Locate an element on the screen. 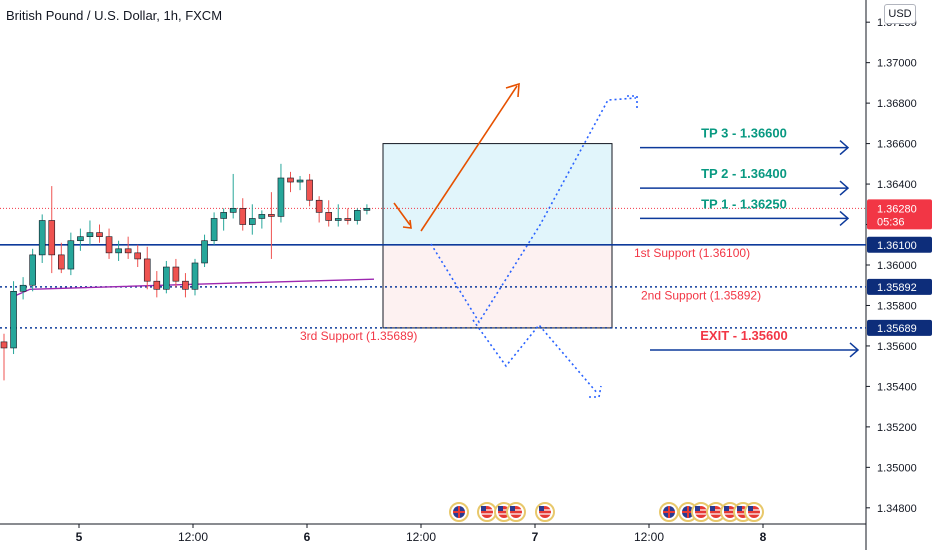 The width and height of the screenshot is (932, 550). target-label-1: TP 3 - 1.36600 is located at coordinates (744, 133).